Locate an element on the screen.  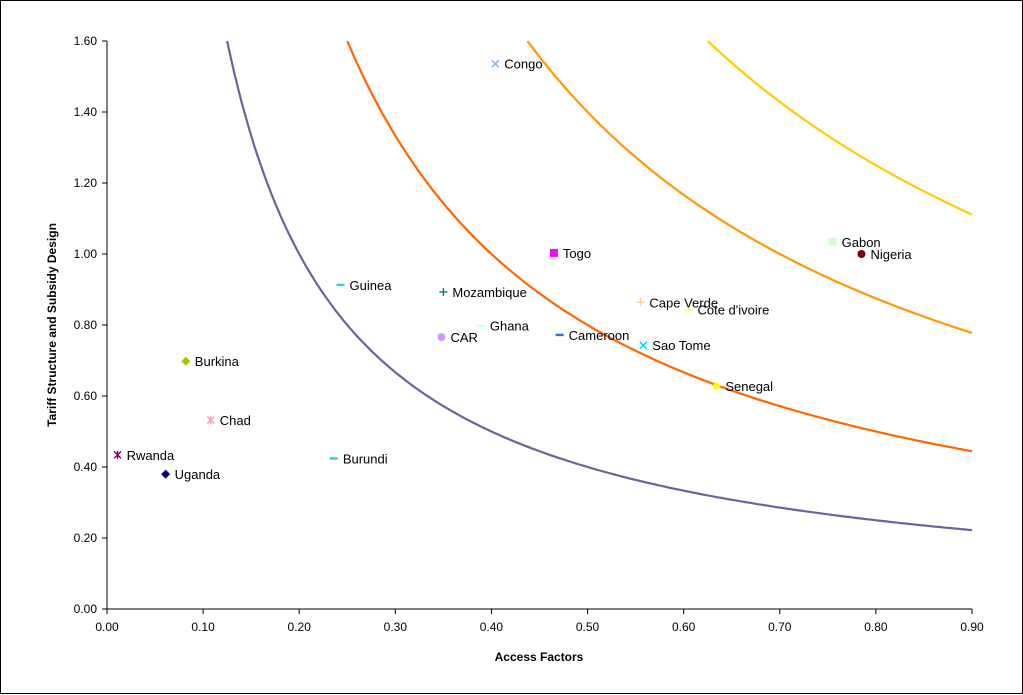
data-point: Rwanda is located at coordinates (144, 455).